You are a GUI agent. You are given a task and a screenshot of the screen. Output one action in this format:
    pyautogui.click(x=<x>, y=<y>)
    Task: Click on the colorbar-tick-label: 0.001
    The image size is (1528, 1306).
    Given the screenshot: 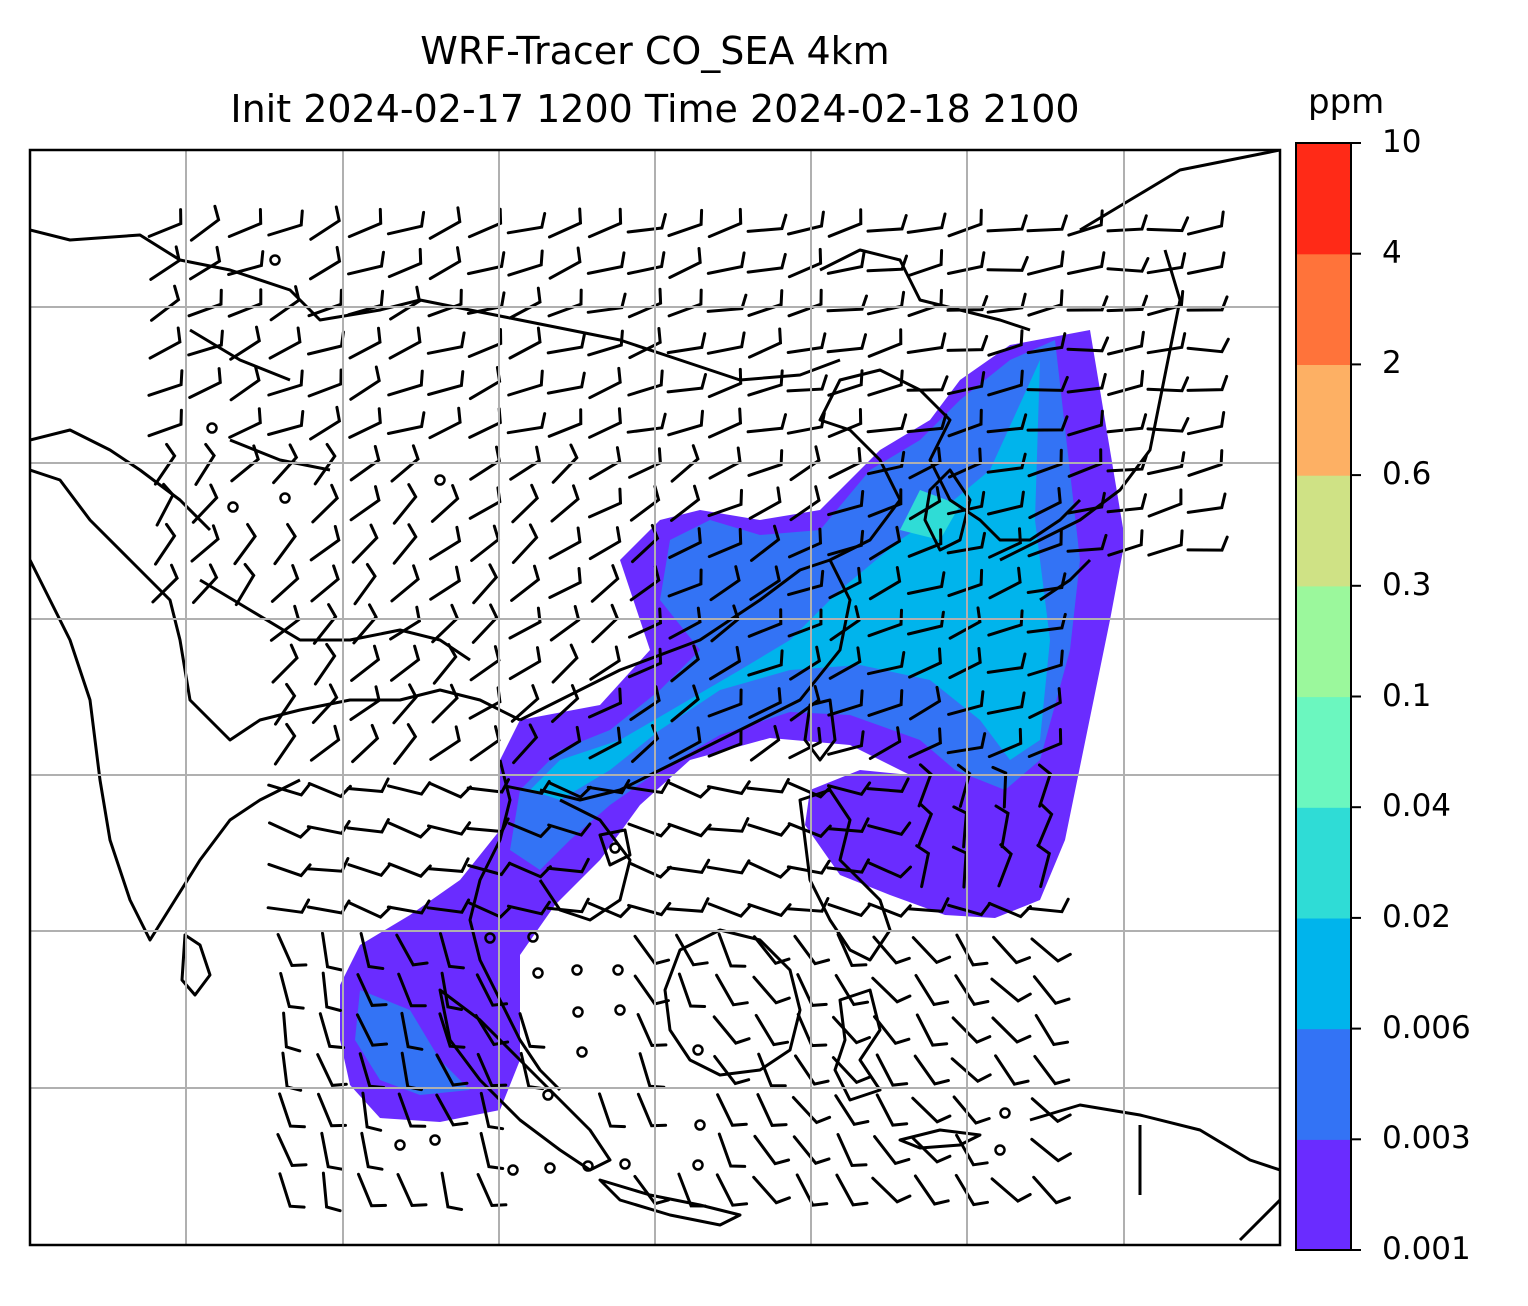 What is the action you would take?
    pyautogui.click(x=1426, y=1249)
    